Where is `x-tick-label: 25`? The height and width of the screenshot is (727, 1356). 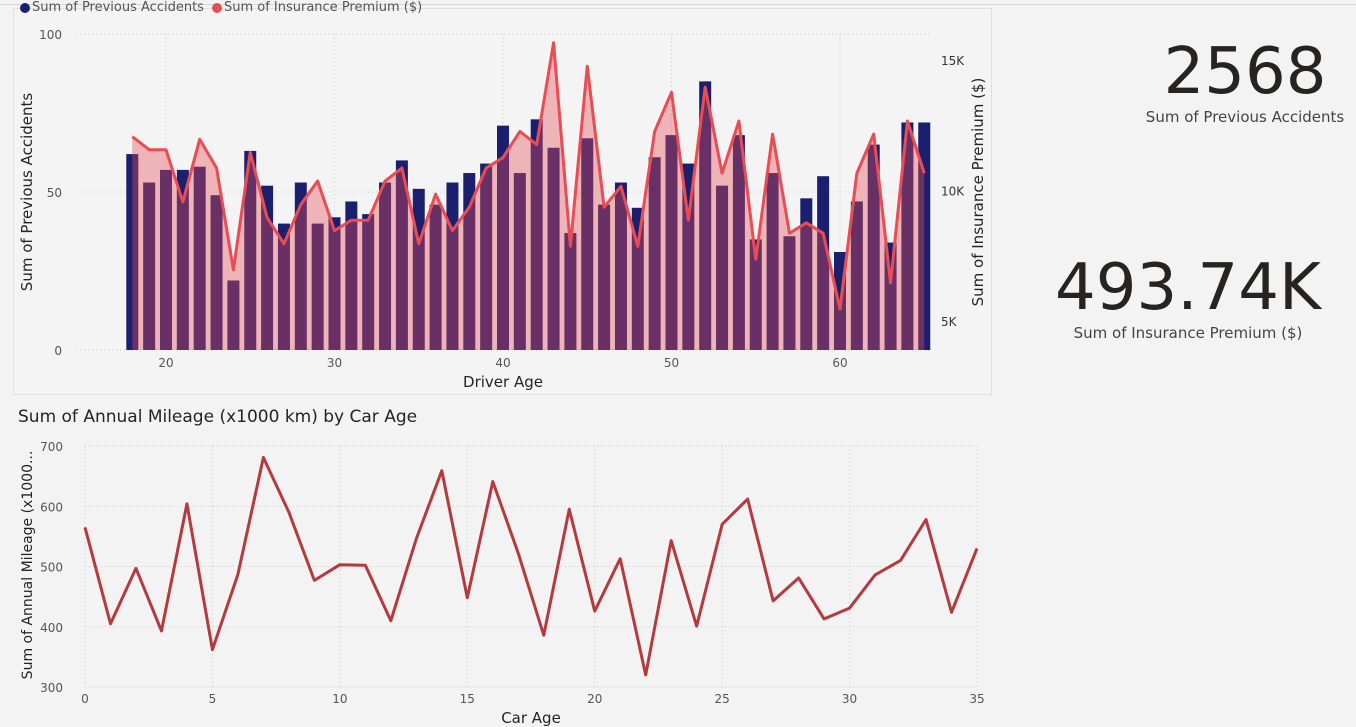
x-tick-label: 25 is located at coordinates (722, 699).